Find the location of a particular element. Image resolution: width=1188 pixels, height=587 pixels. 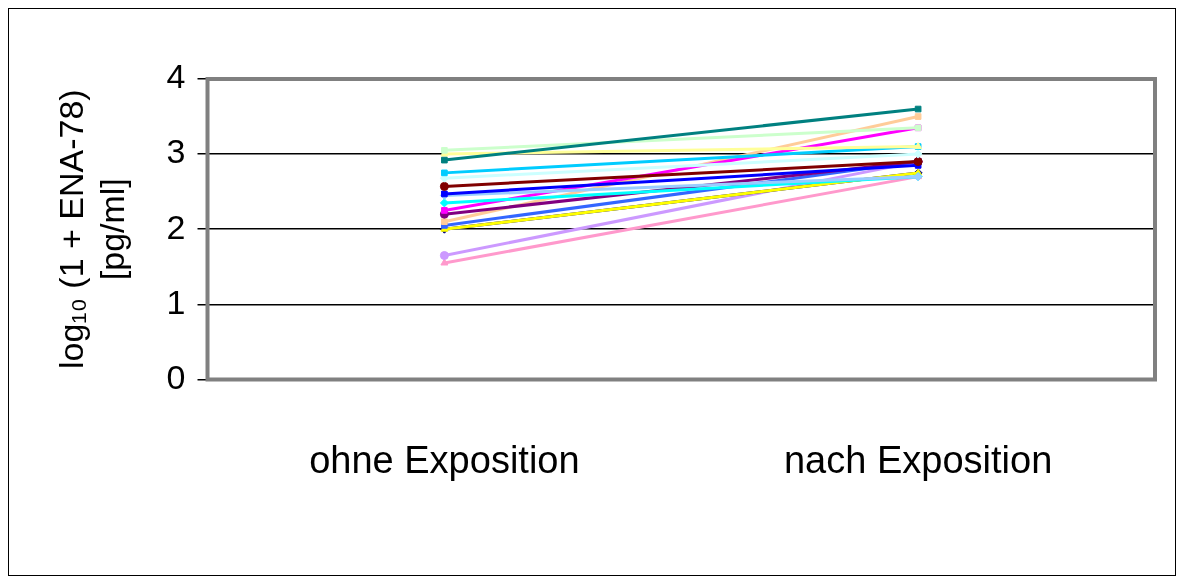

y-tick-label: 2 is located at coordinates (176, 226).